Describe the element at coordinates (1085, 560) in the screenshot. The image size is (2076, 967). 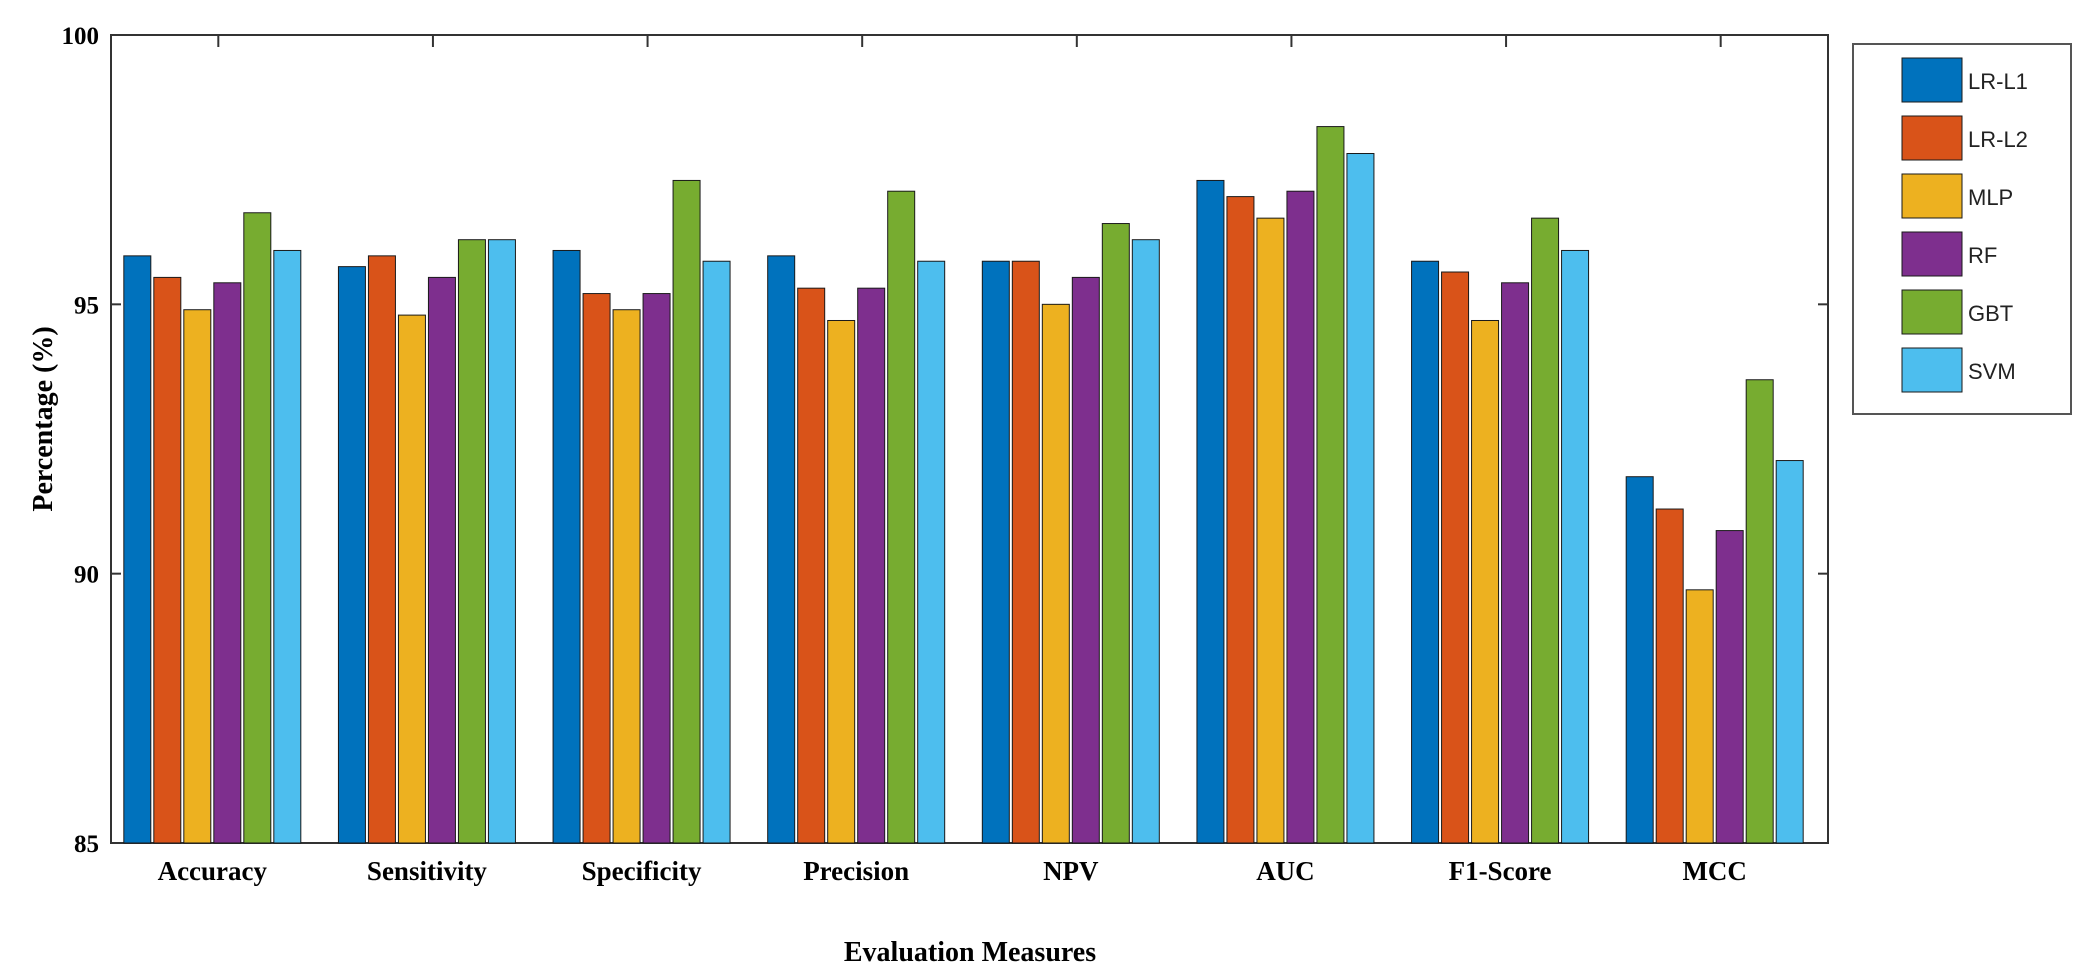
I see `bar-rf-npv` at that location.